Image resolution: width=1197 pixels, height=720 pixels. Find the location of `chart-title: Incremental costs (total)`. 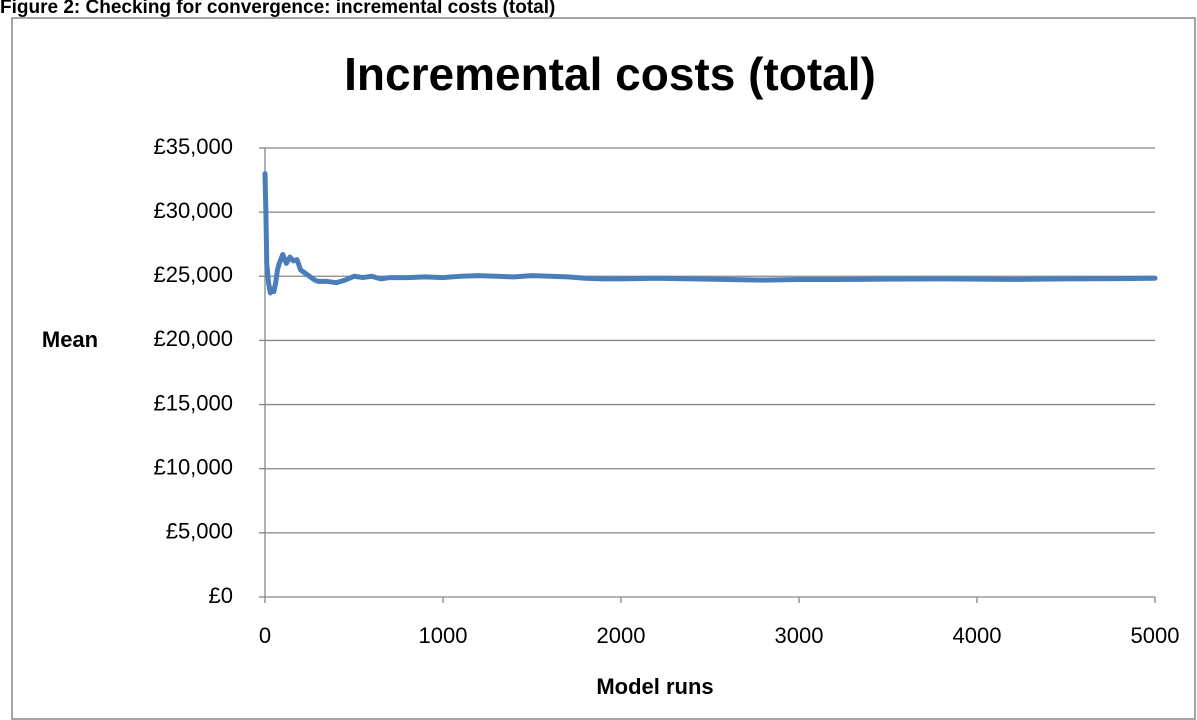

chart-title: Incremental costs (total) is located at coordinates (610, 74).